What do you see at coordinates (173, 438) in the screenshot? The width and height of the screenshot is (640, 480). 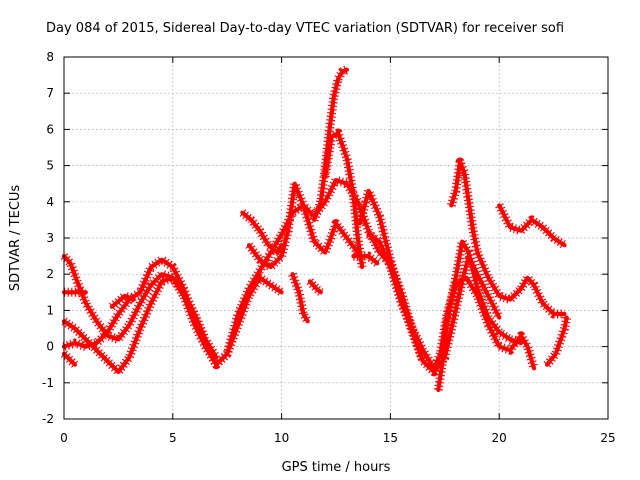 I see `x-tick-label: 5` at bounding box center [173, 438].